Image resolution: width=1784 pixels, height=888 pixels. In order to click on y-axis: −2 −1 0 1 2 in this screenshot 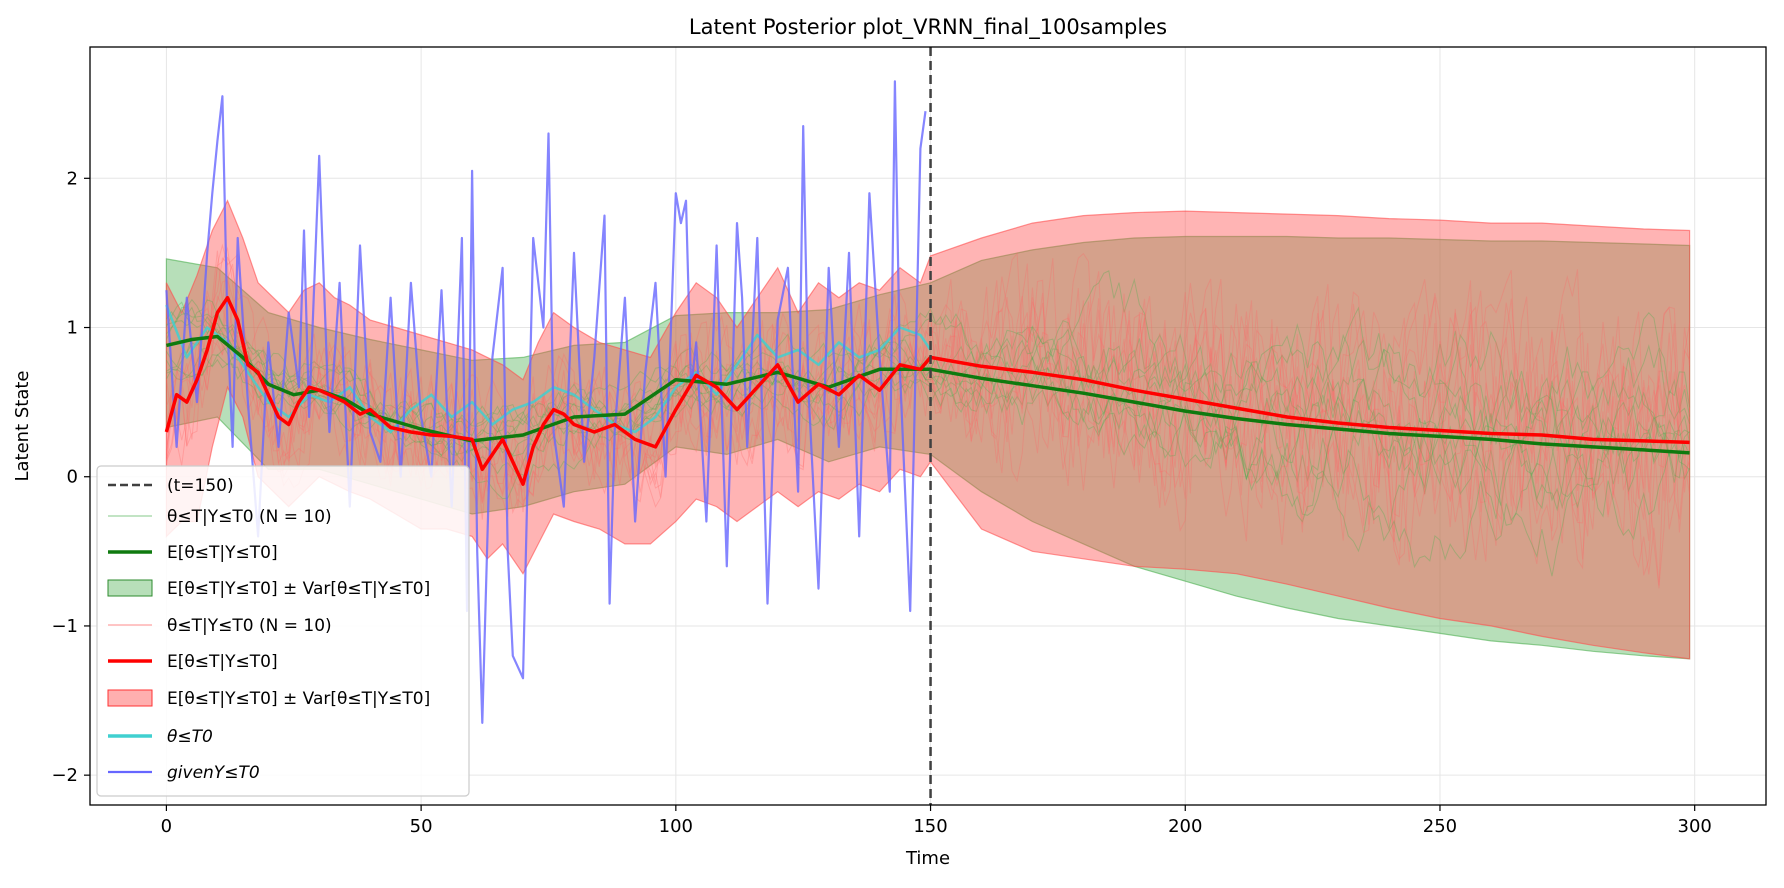, I will do `click(70, 477)`.